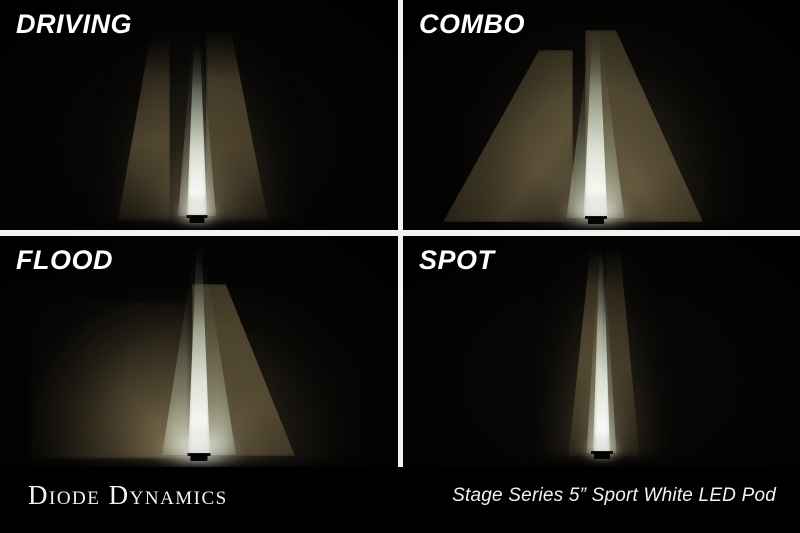 The width and height of the screenshot is (800, 533). Describe the element at coordinates (457, 260) in the screenshot. I see `panel-caption-spot: SPOT` at that location.